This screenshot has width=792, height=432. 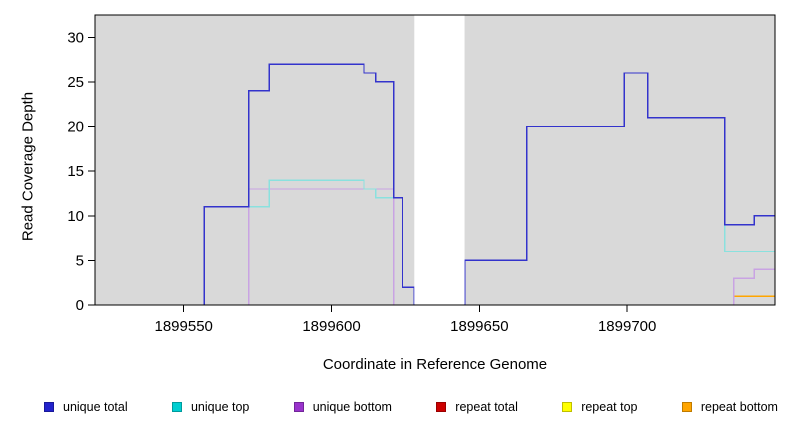 What do you see at coordinates (352, 407) in the screenshot?
I see `legend-label: unique bottom` at bounding box center [352, 407].